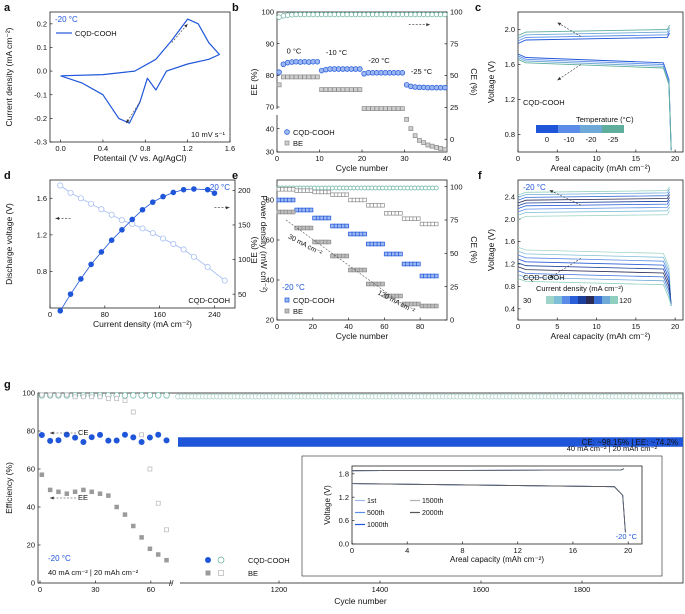 This screenshot has height=614, width=685. What do you see at coordinates (452, 320) in the screenshot?
I see `panel-e-y2tick-label: 0` at bounding box center [452, 320].